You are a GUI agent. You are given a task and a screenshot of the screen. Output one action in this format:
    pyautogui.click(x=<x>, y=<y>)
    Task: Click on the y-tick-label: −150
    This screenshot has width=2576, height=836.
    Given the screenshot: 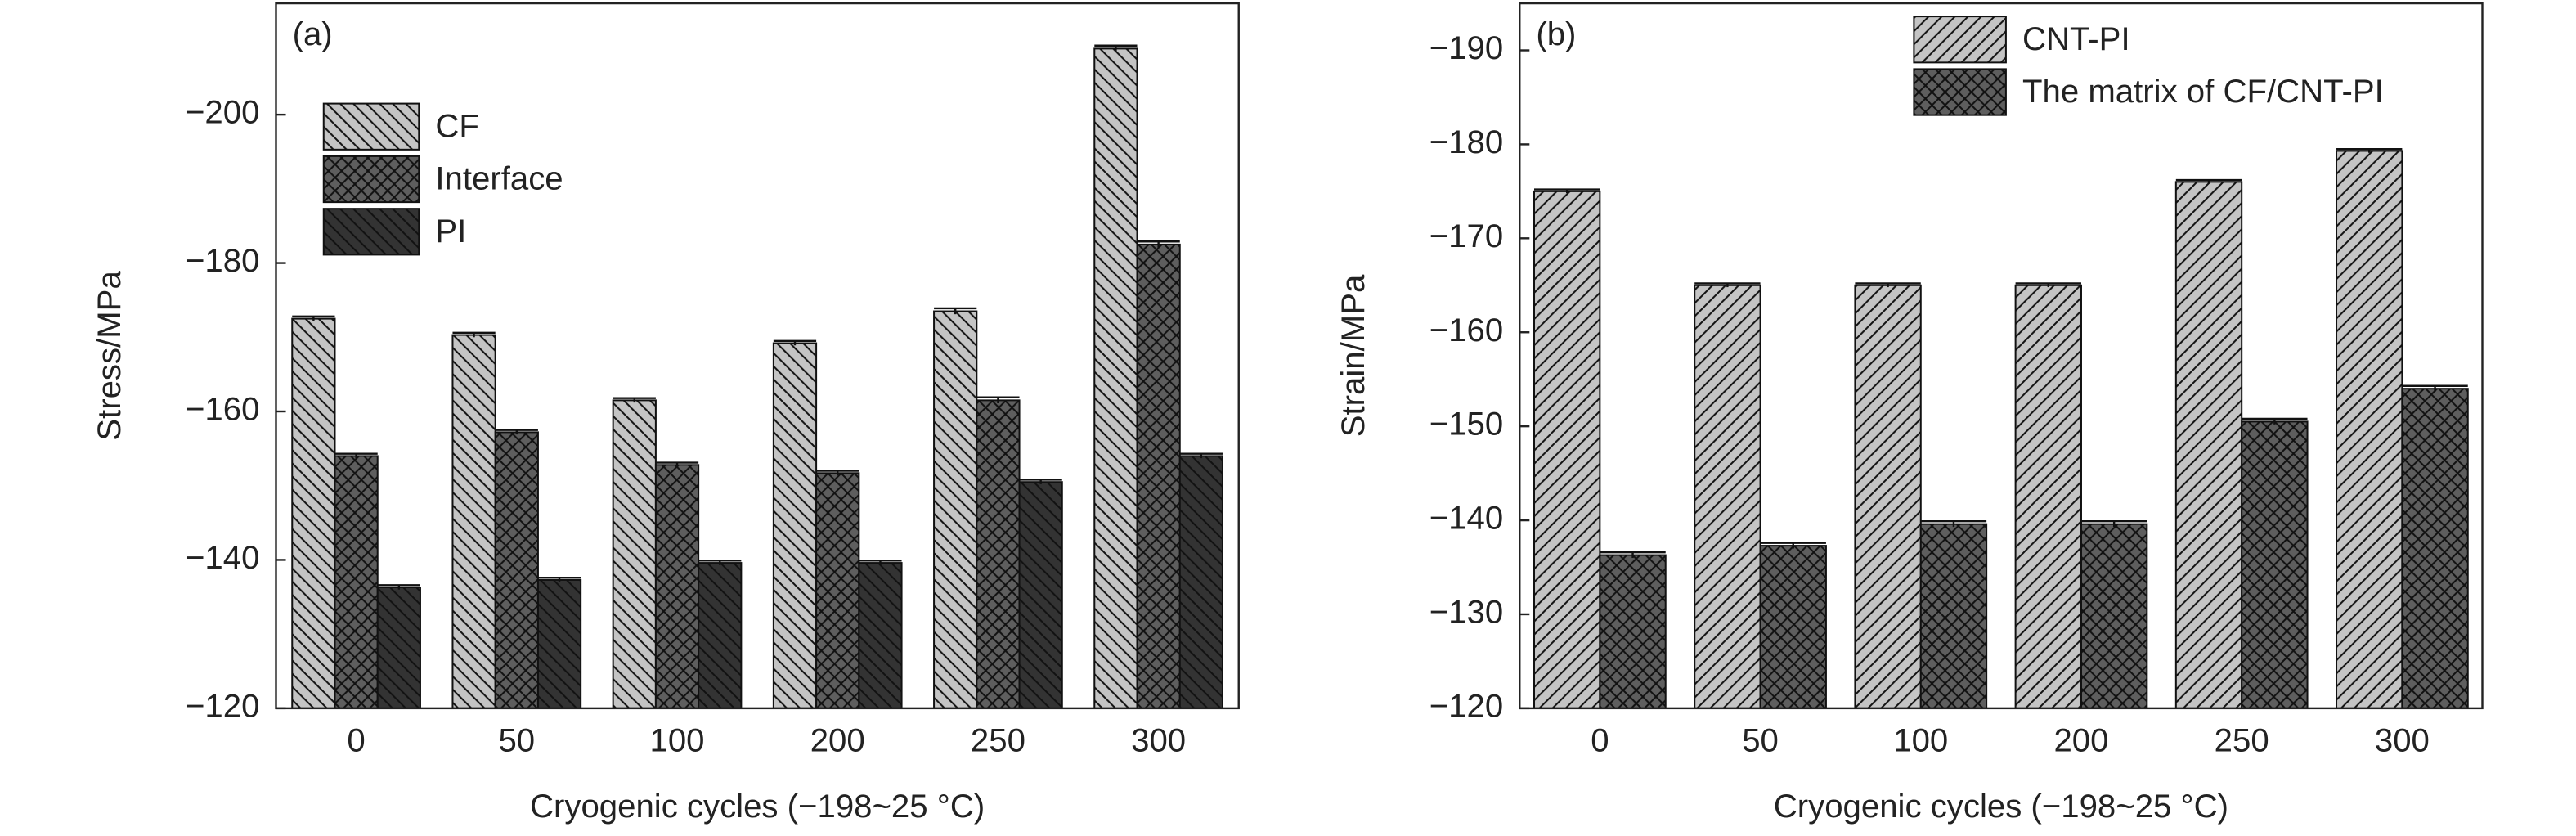 What is the action you would take?
    pyautogui.click(x=1466, y=425)
    